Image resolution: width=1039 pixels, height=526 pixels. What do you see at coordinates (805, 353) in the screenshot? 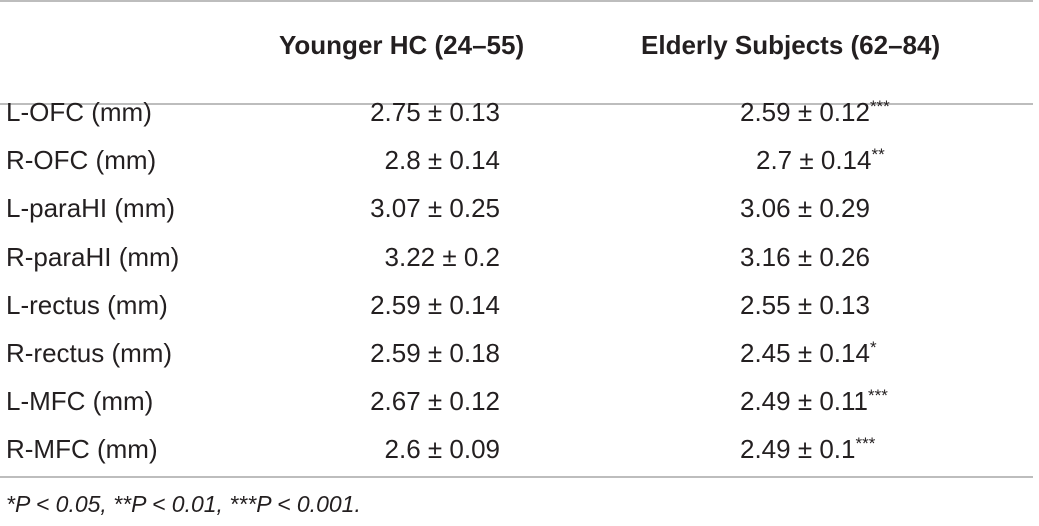
I see `elderly-value: 2.45 ± 0.14` at bounding box center [805, 353].